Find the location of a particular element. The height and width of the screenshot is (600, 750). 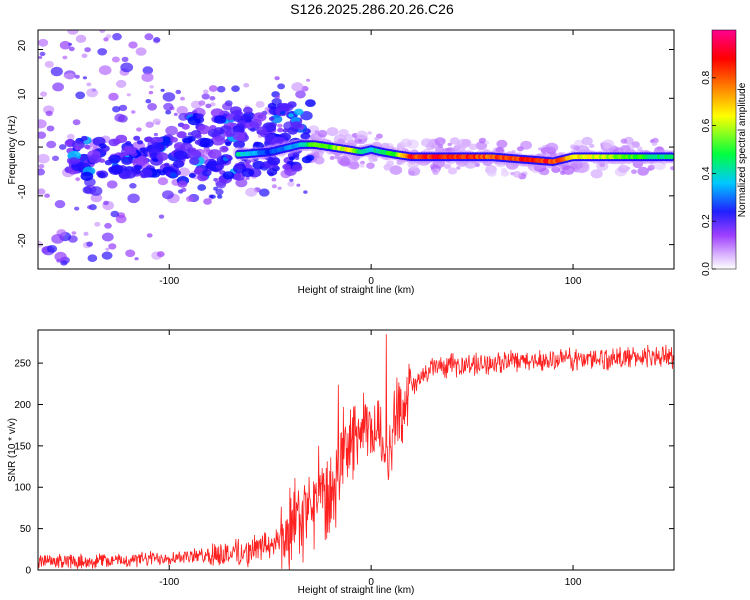

colorbar-tick-label: 0.6 is located at coordinates (706, 125).